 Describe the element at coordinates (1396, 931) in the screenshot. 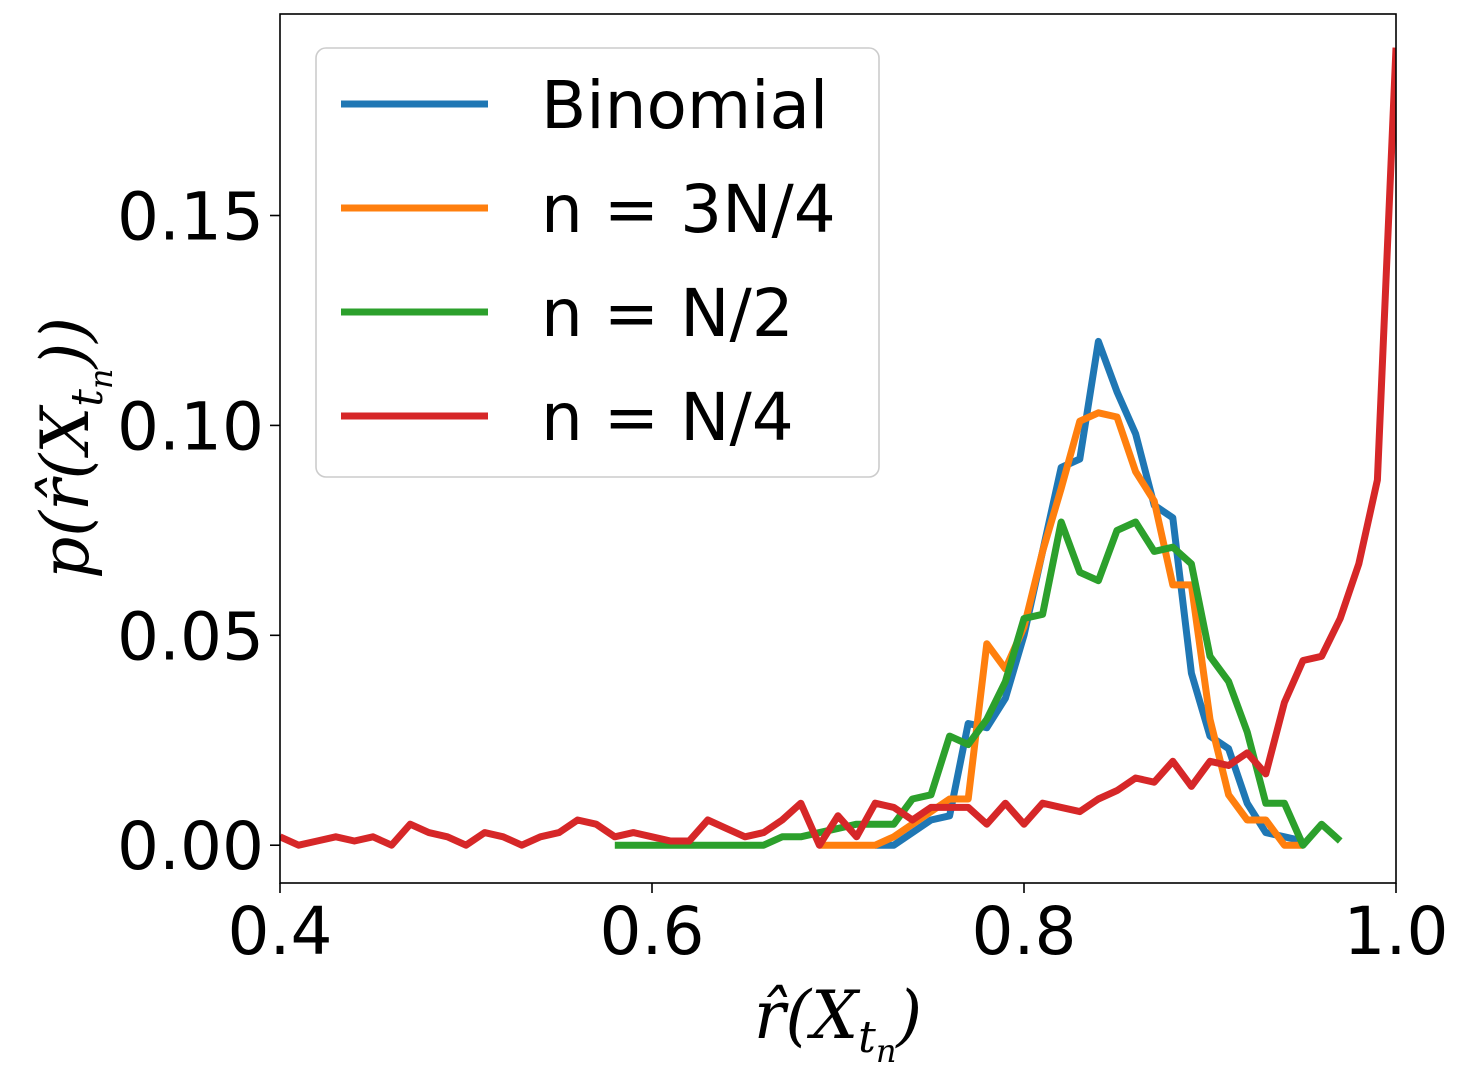

I see `x-tick-label: 1.0` at that location.